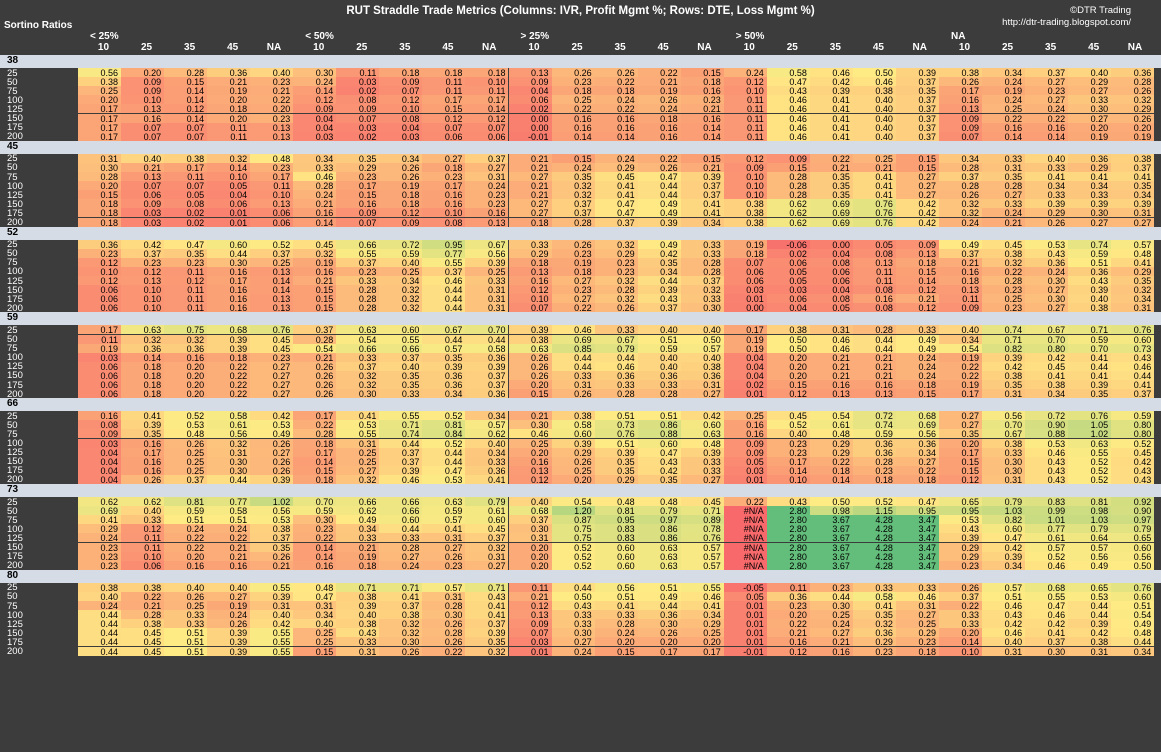  Describe the element at coordinates (530, 642) in the screenshot. I see `heatmap-cell: 0.03` at that location.